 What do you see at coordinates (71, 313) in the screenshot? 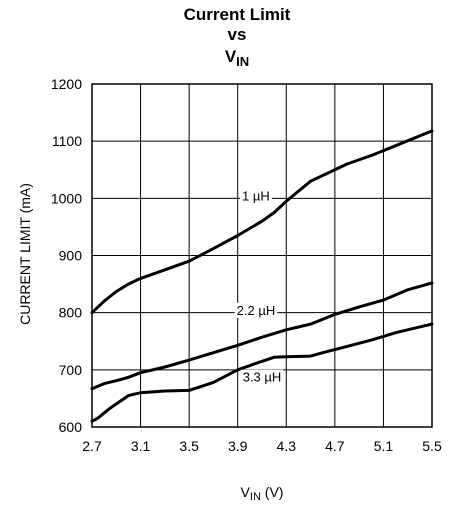
I see `y-tick-label: 800` at bounding box center [71, 313].